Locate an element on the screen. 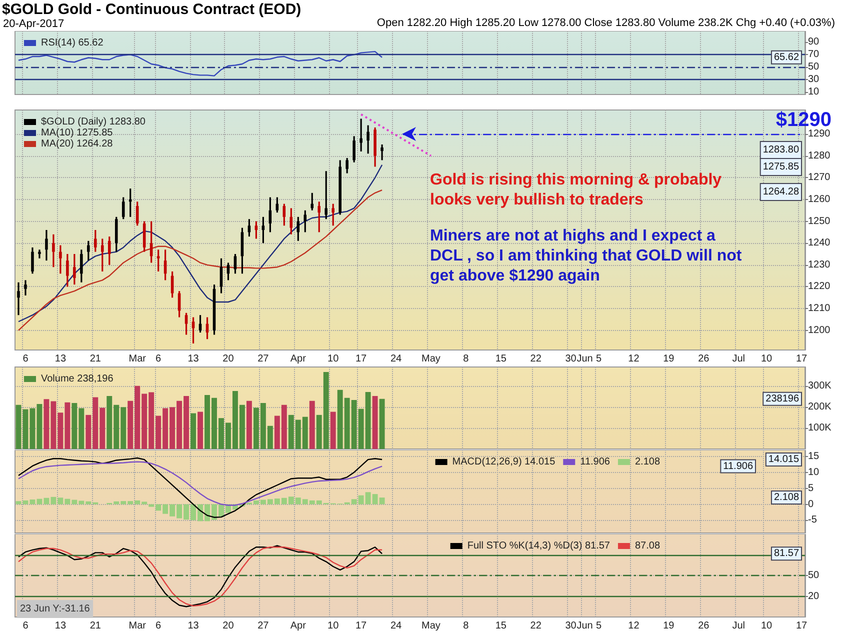 This screenshot has width=845, height=635. annotation: 238196 is located at coordinates (783, 398).